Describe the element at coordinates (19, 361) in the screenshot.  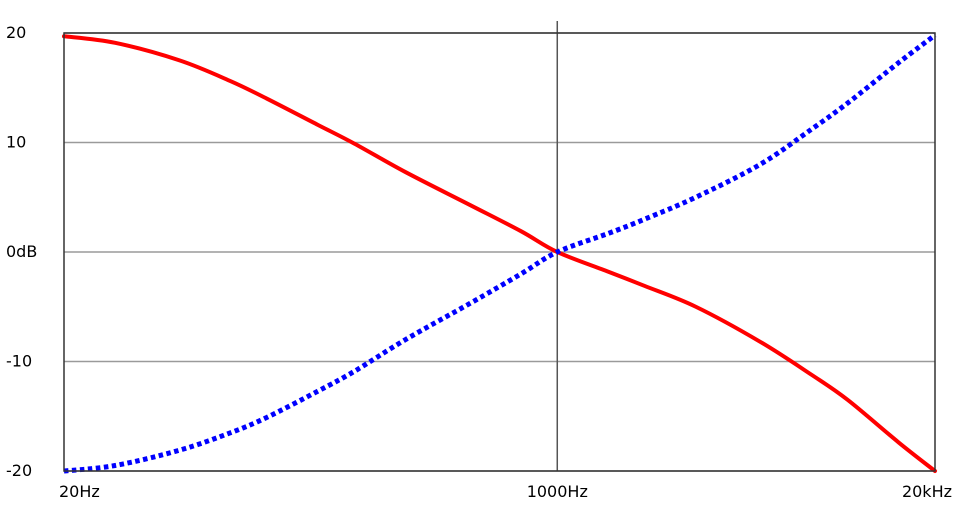
I see `y-tick-label: -10` at that location.